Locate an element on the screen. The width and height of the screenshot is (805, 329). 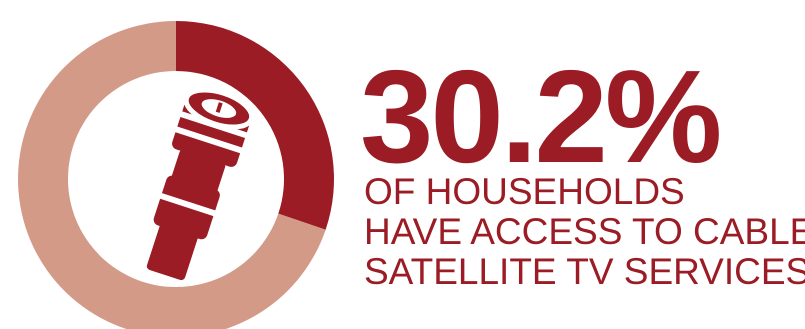
caption-line-2: HAVE ACCESS TO CABLE is located at coordinates (584, 231).